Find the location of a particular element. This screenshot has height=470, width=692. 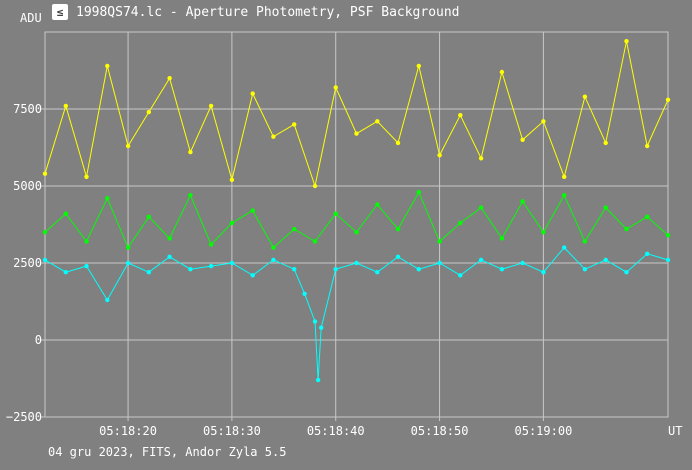

footer-info: 04 gru 2023, FITS, Andor Zyla 5.5 is located at coordinates (167, 452).